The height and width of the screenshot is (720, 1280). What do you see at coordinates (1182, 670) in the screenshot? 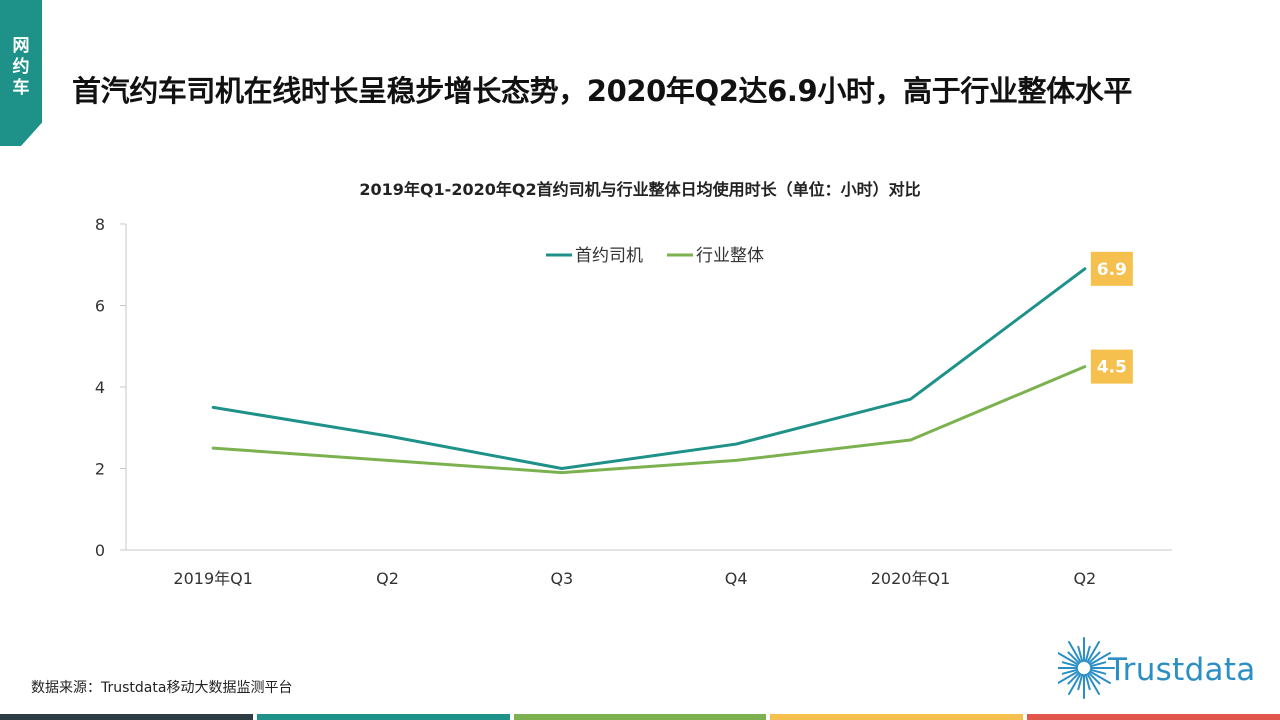
I see `trustdata-logo-text: Trustdata` at bounding box center [1182, 670].